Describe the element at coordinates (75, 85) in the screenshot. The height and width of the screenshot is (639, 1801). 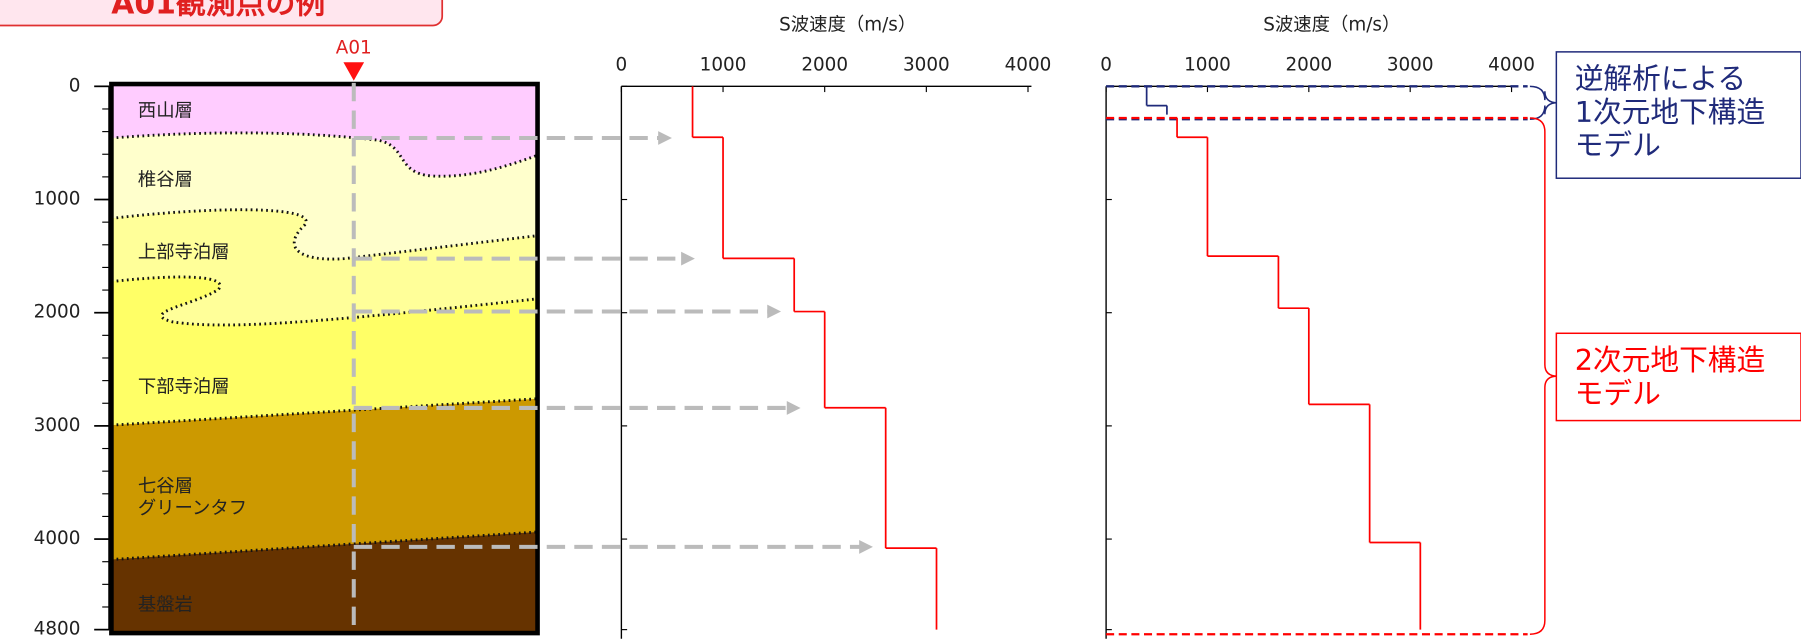
I see `depth-tick-label: 0` at that location.